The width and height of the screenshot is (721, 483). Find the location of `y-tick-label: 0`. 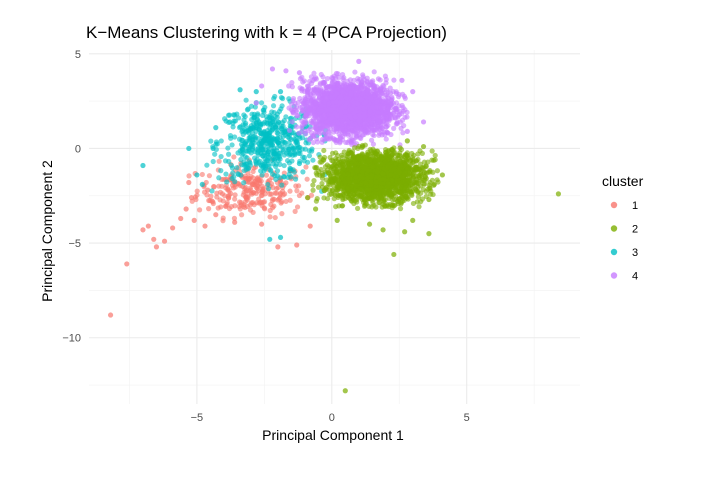

y-tick-label: 0 is located at coordinates (78, 149).